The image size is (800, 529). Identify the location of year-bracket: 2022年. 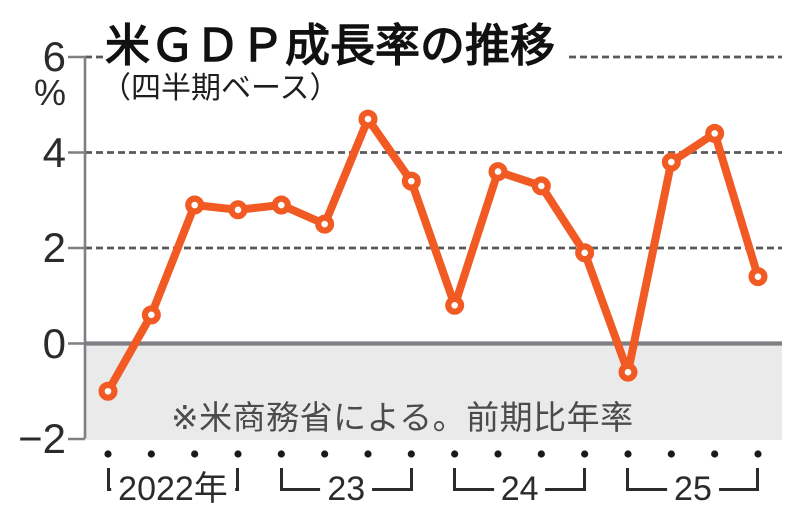
(173, 491).